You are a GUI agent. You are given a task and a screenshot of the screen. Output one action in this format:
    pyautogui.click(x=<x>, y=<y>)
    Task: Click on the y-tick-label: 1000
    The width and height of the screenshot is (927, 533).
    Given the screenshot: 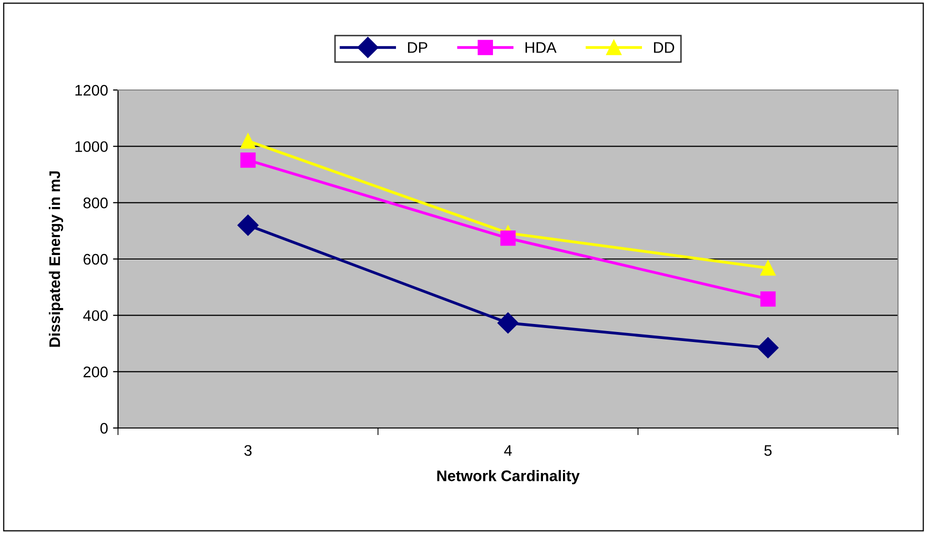 What is the action you would take?
    pyautogui.click(x=91, y=146)
    